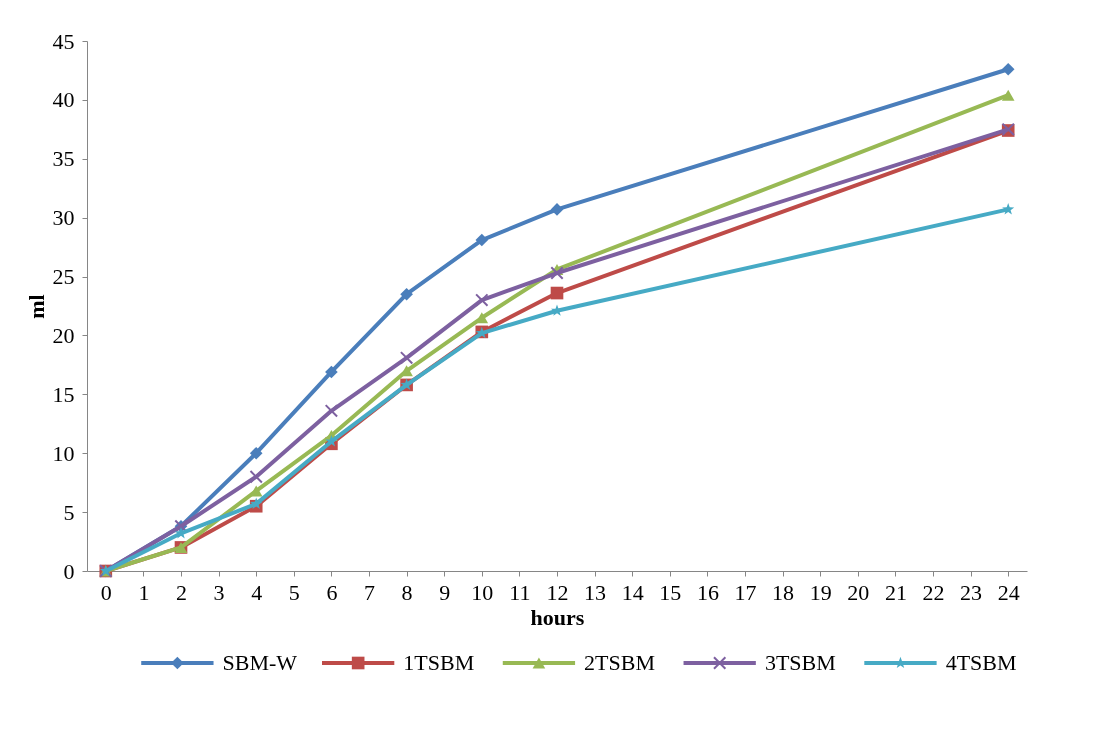 The width and height of the screenshot is (1108, 749). Describe the element at coordinates (1008, 592) in the screenshot. I see `x-tick-label: 24` at that location.